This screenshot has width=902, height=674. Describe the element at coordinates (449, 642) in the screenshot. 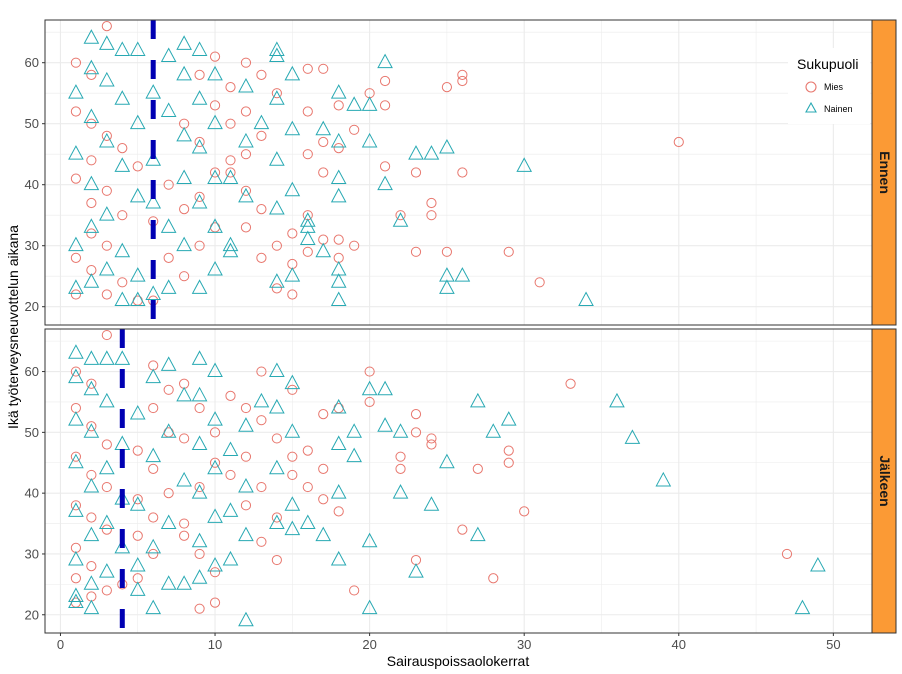

I see `x-axis-ticks: 0 10 20 30 40 50` at that location.